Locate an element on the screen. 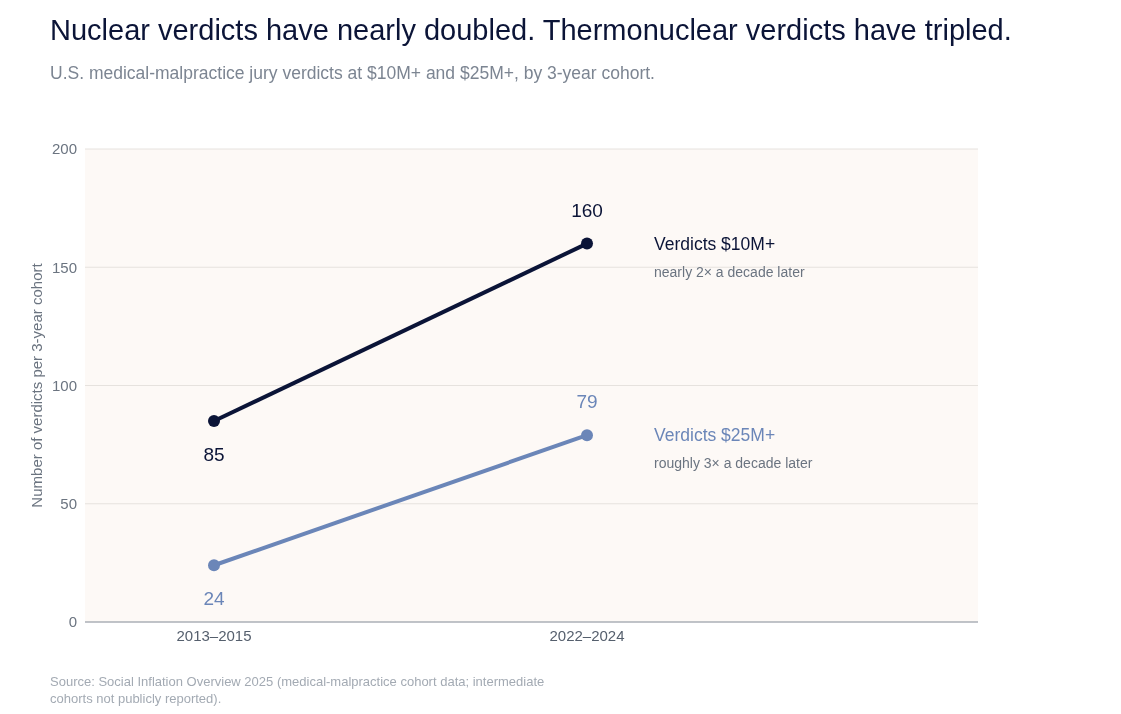 The image size is (1121, 714). annotation: roughly 3× a decade later is located at coordinates (733, 463).